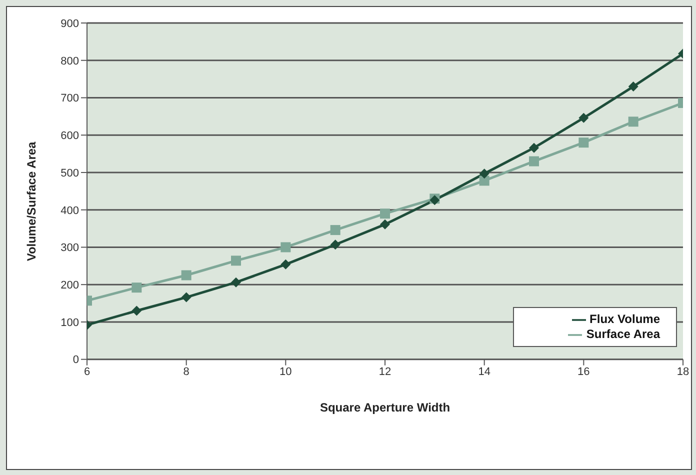 The image size is (696, 475). What do you see at coordinates (69, 61) in the screenshot?
I see `y-tick-label: 800` at bounding box center [69, 61].